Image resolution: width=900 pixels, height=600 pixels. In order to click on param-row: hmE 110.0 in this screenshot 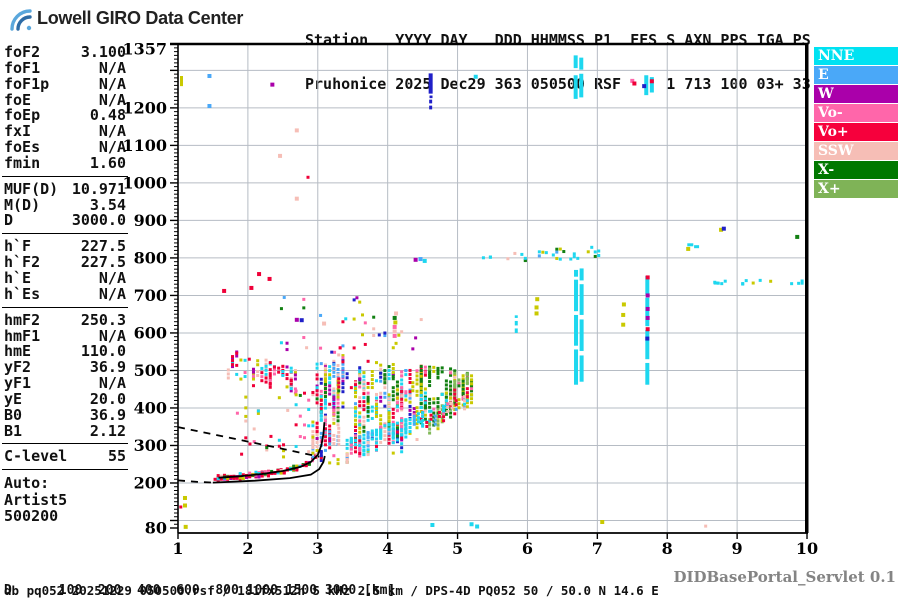, I will do `click(65, 351)`.